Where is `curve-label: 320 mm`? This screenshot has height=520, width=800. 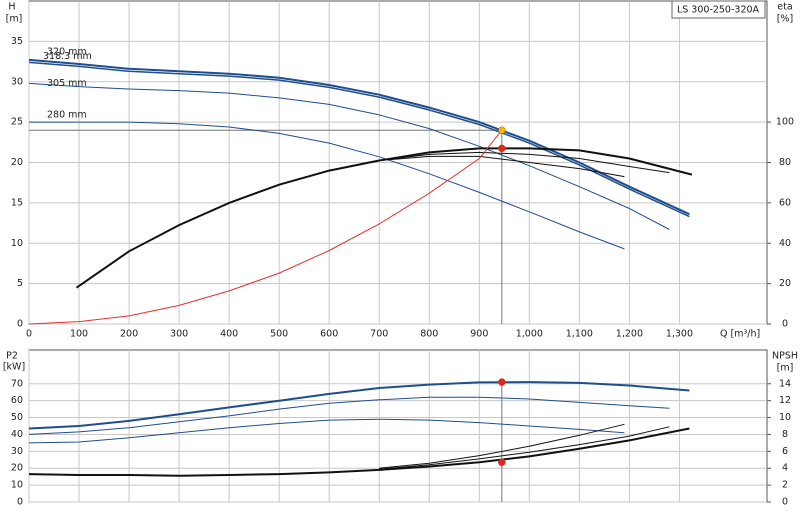 curve-label: 320 mm is located at coordinates (67, 51).